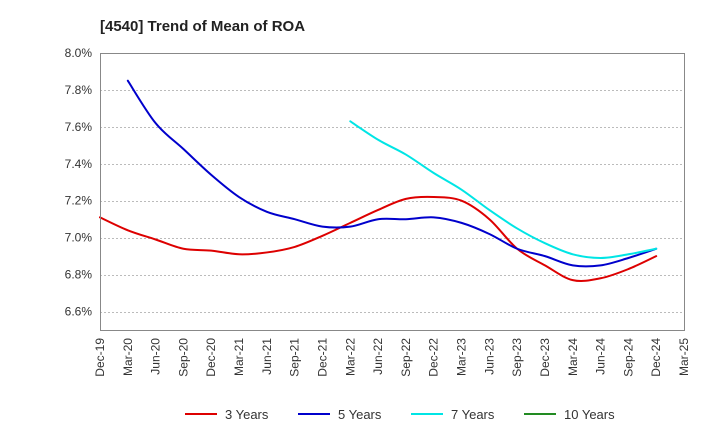  Describe the element at coordinates (545, 357) in the screenshot. I see `x-tick-label: Dec-23` at that location.